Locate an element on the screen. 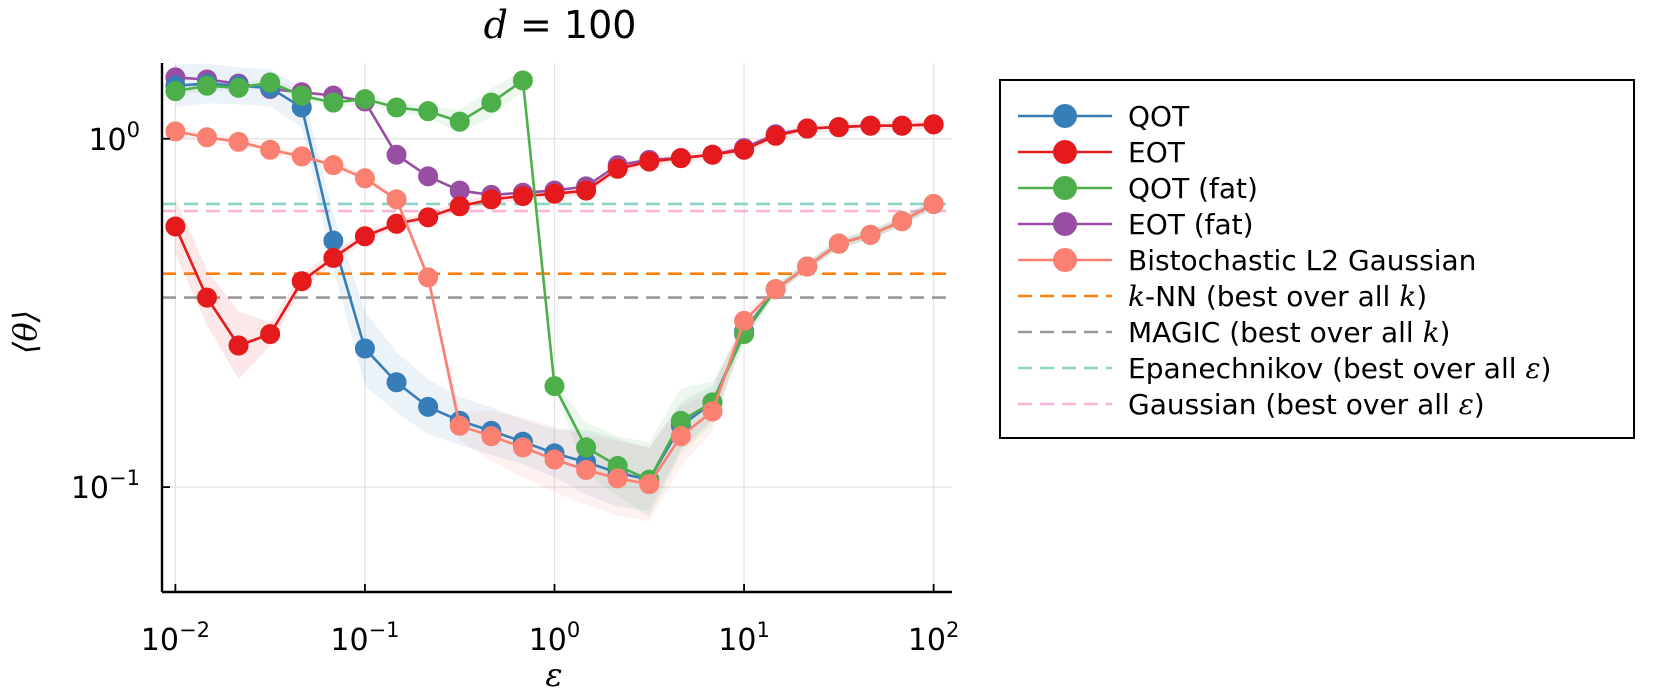 Image resolution: width=1661 pixels, height=692 pixels. legend-item-epanechnikov-best-over-all: Epanechnikov (best over all ε) is located at coordinates (1284, 368).